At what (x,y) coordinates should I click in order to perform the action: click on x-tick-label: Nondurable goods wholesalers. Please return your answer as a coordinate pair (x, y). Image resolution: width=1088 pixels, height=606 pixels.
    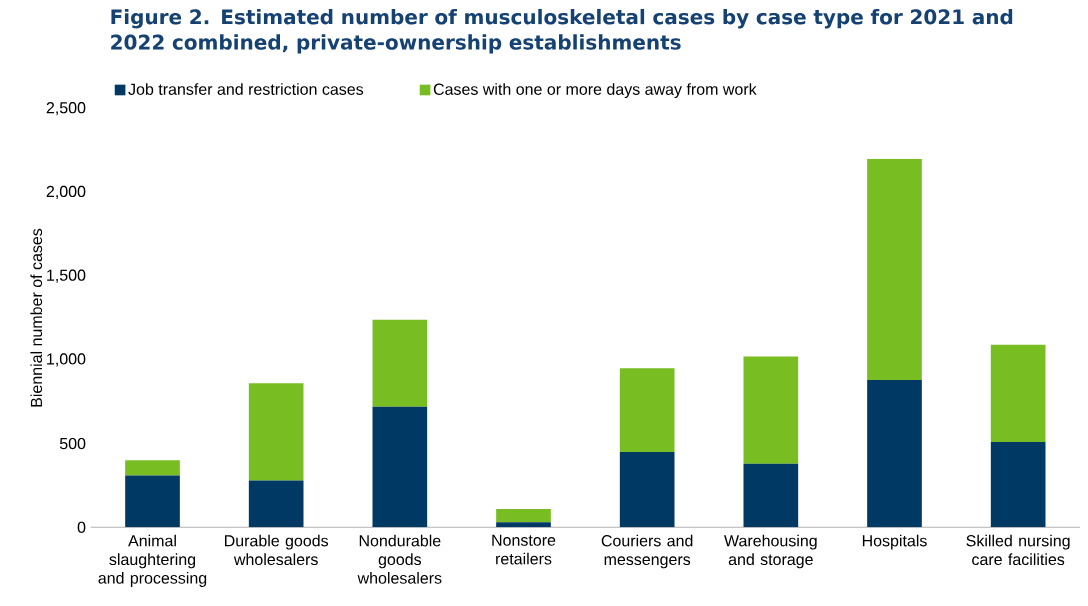
    Looking at the image, I should click on (399, 559).